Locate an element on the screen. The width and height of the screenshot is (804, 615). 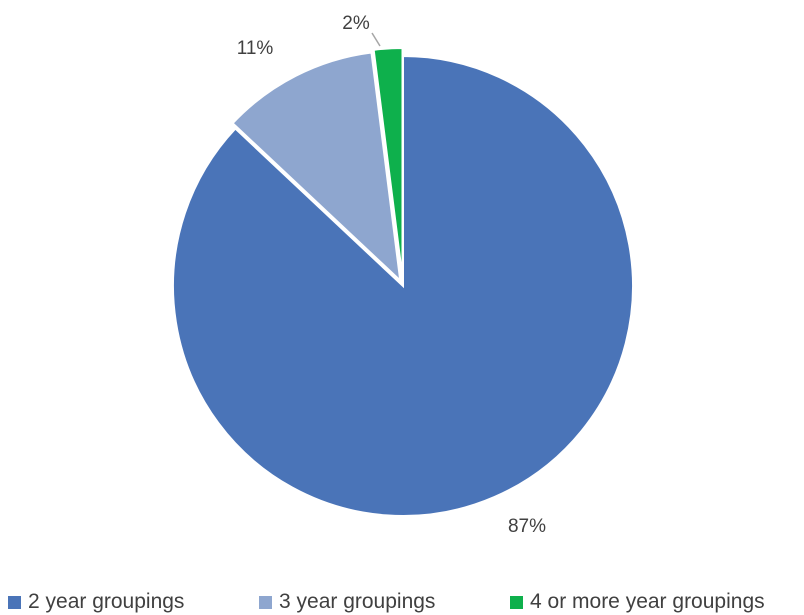
leader-line is located at coordinates (376, 39).